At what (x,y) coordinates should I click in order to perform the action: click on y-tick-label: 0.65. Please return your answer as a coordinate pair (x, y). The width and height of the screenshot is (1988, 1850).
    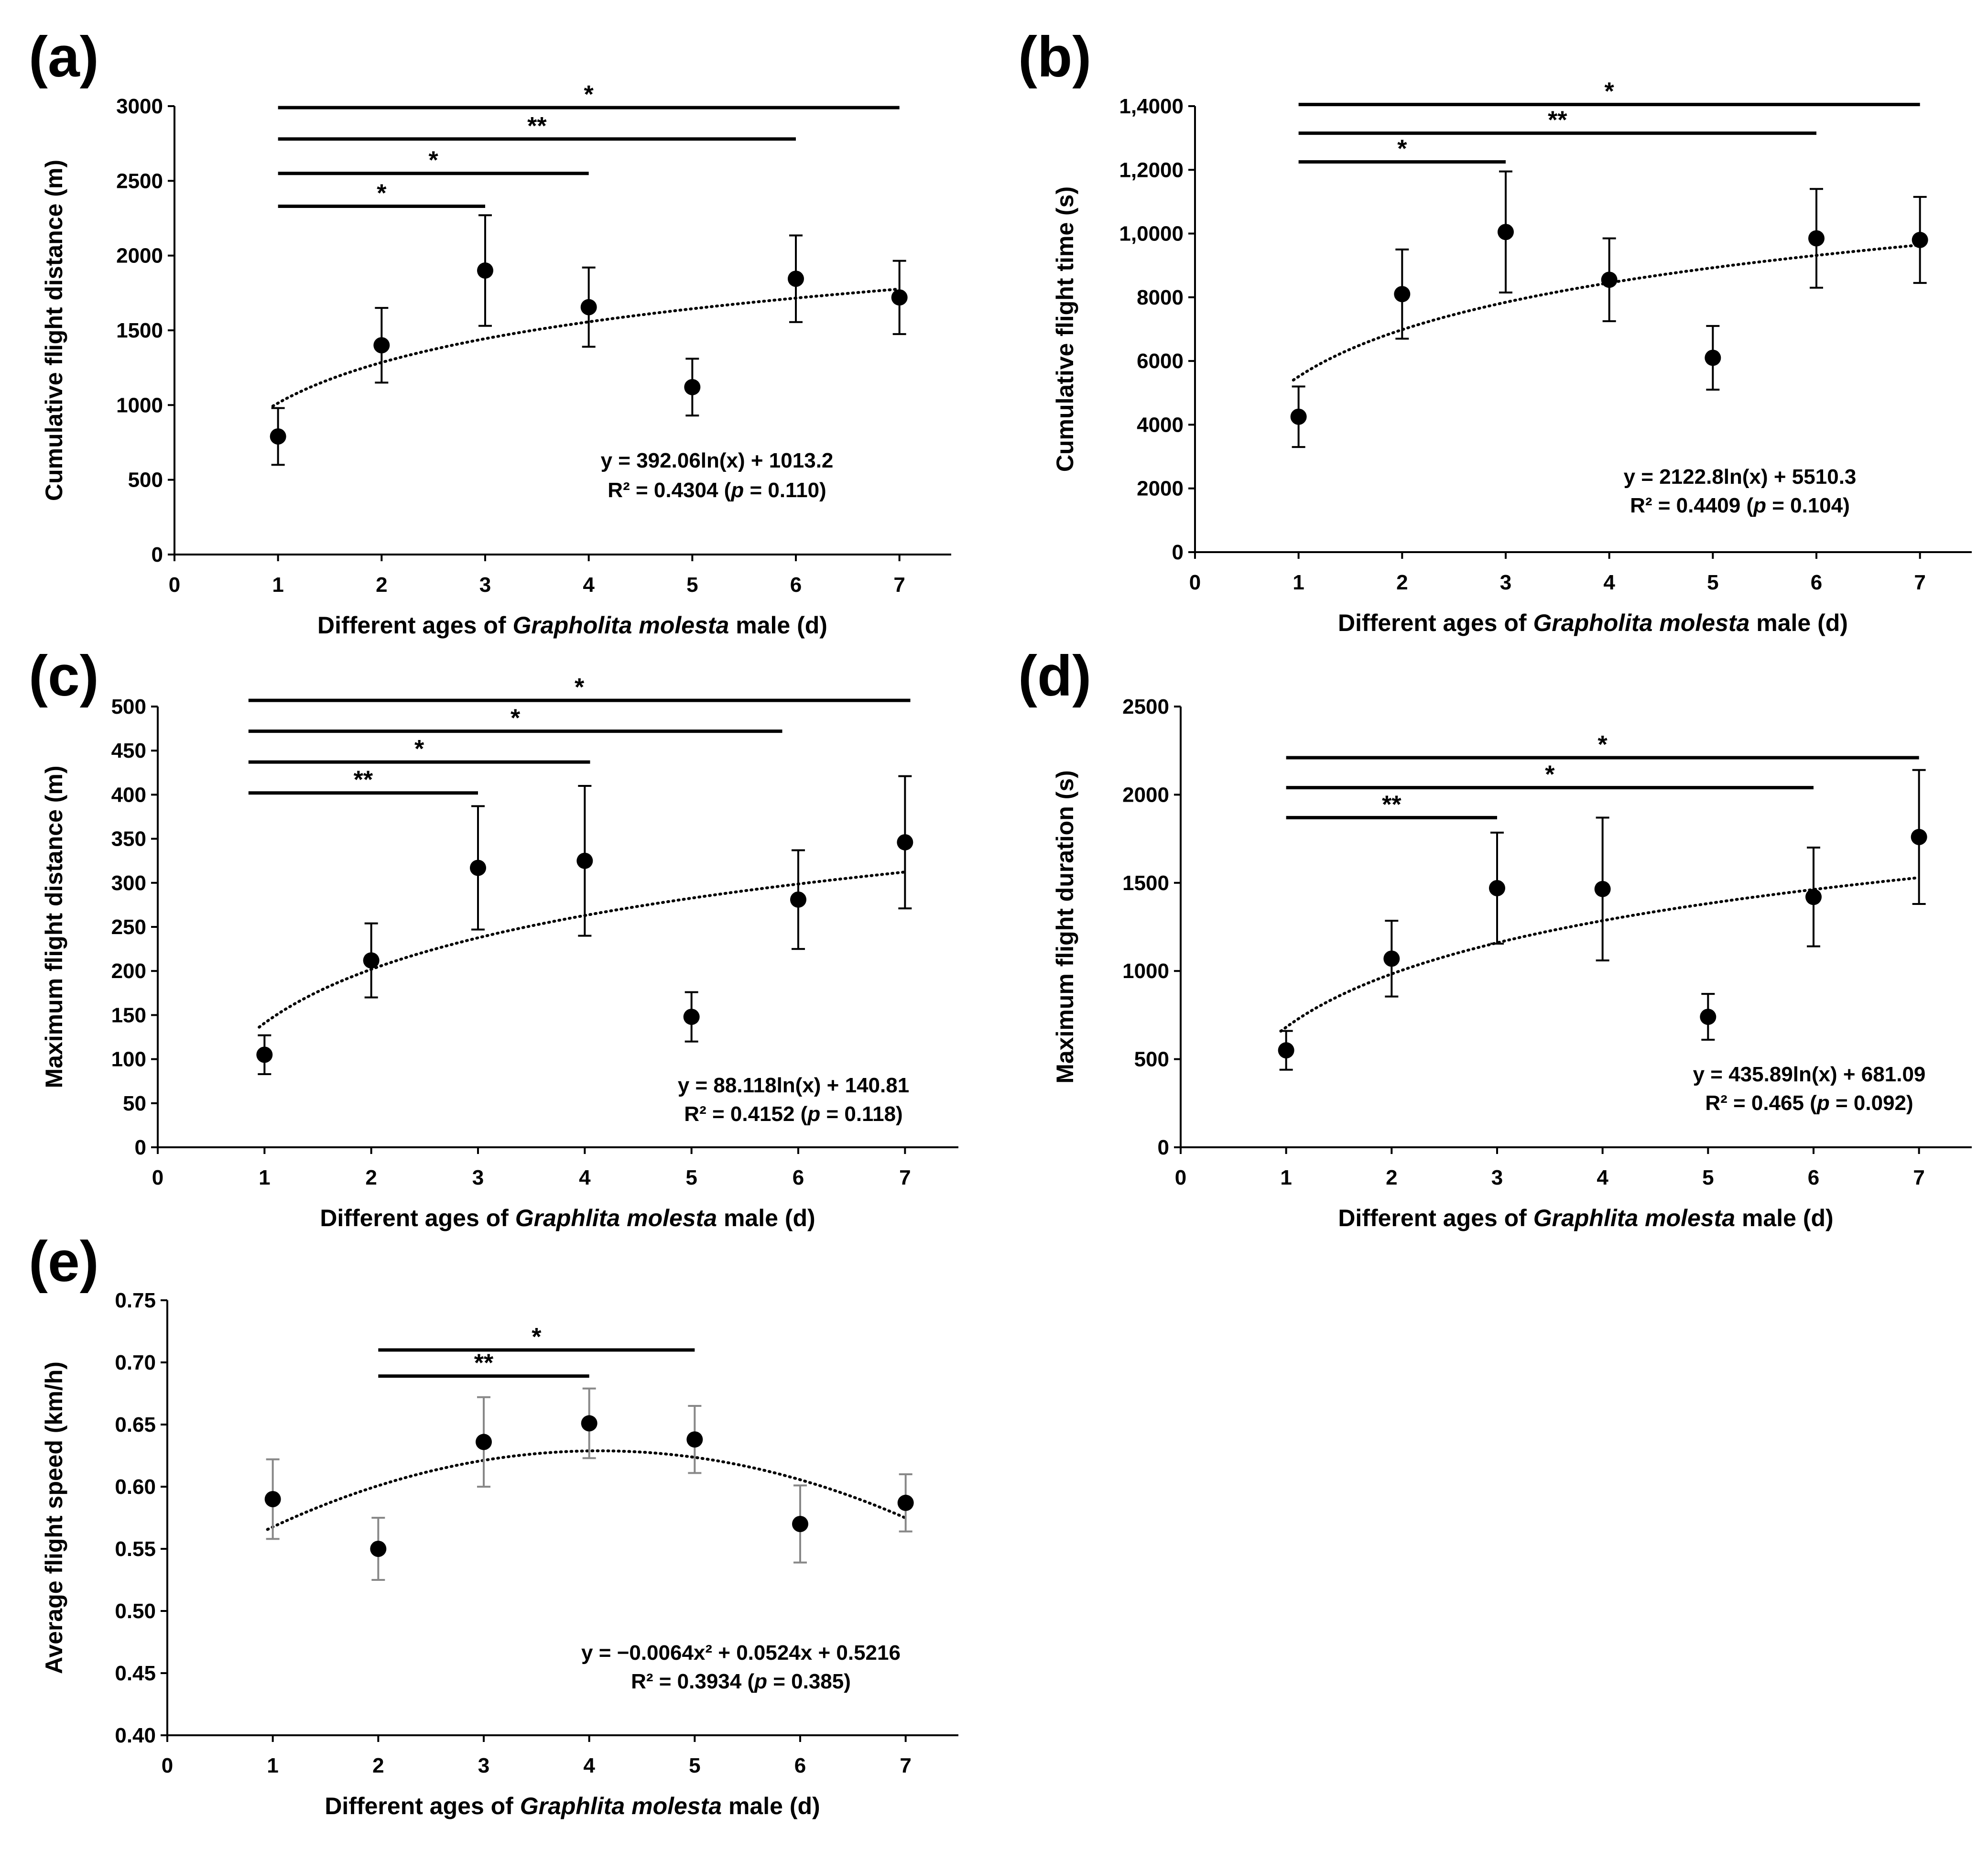
    Looking at the image, I should click on (135, 1424).